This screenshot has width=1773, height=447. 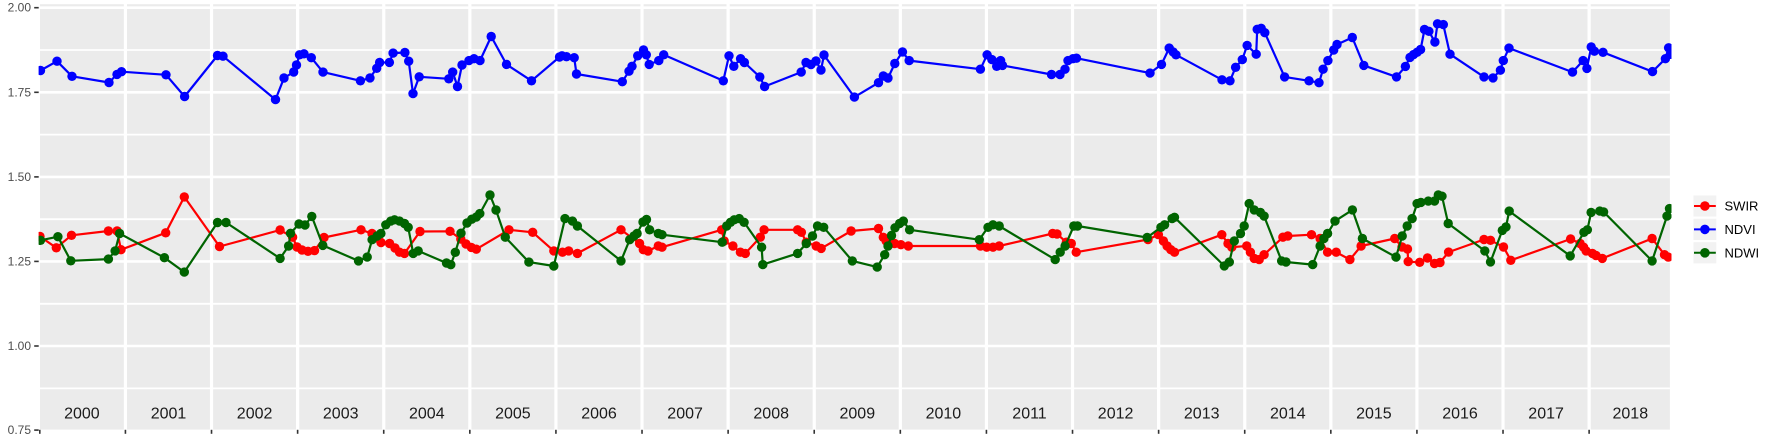 I want to click on svg-text: NDVI, so click(x=1740, y=229).